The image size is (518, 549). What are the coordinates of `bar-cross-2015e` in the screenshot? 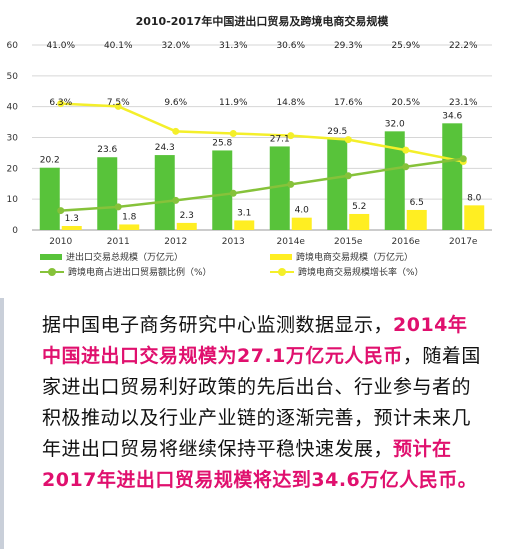 It's located at (359, 221).